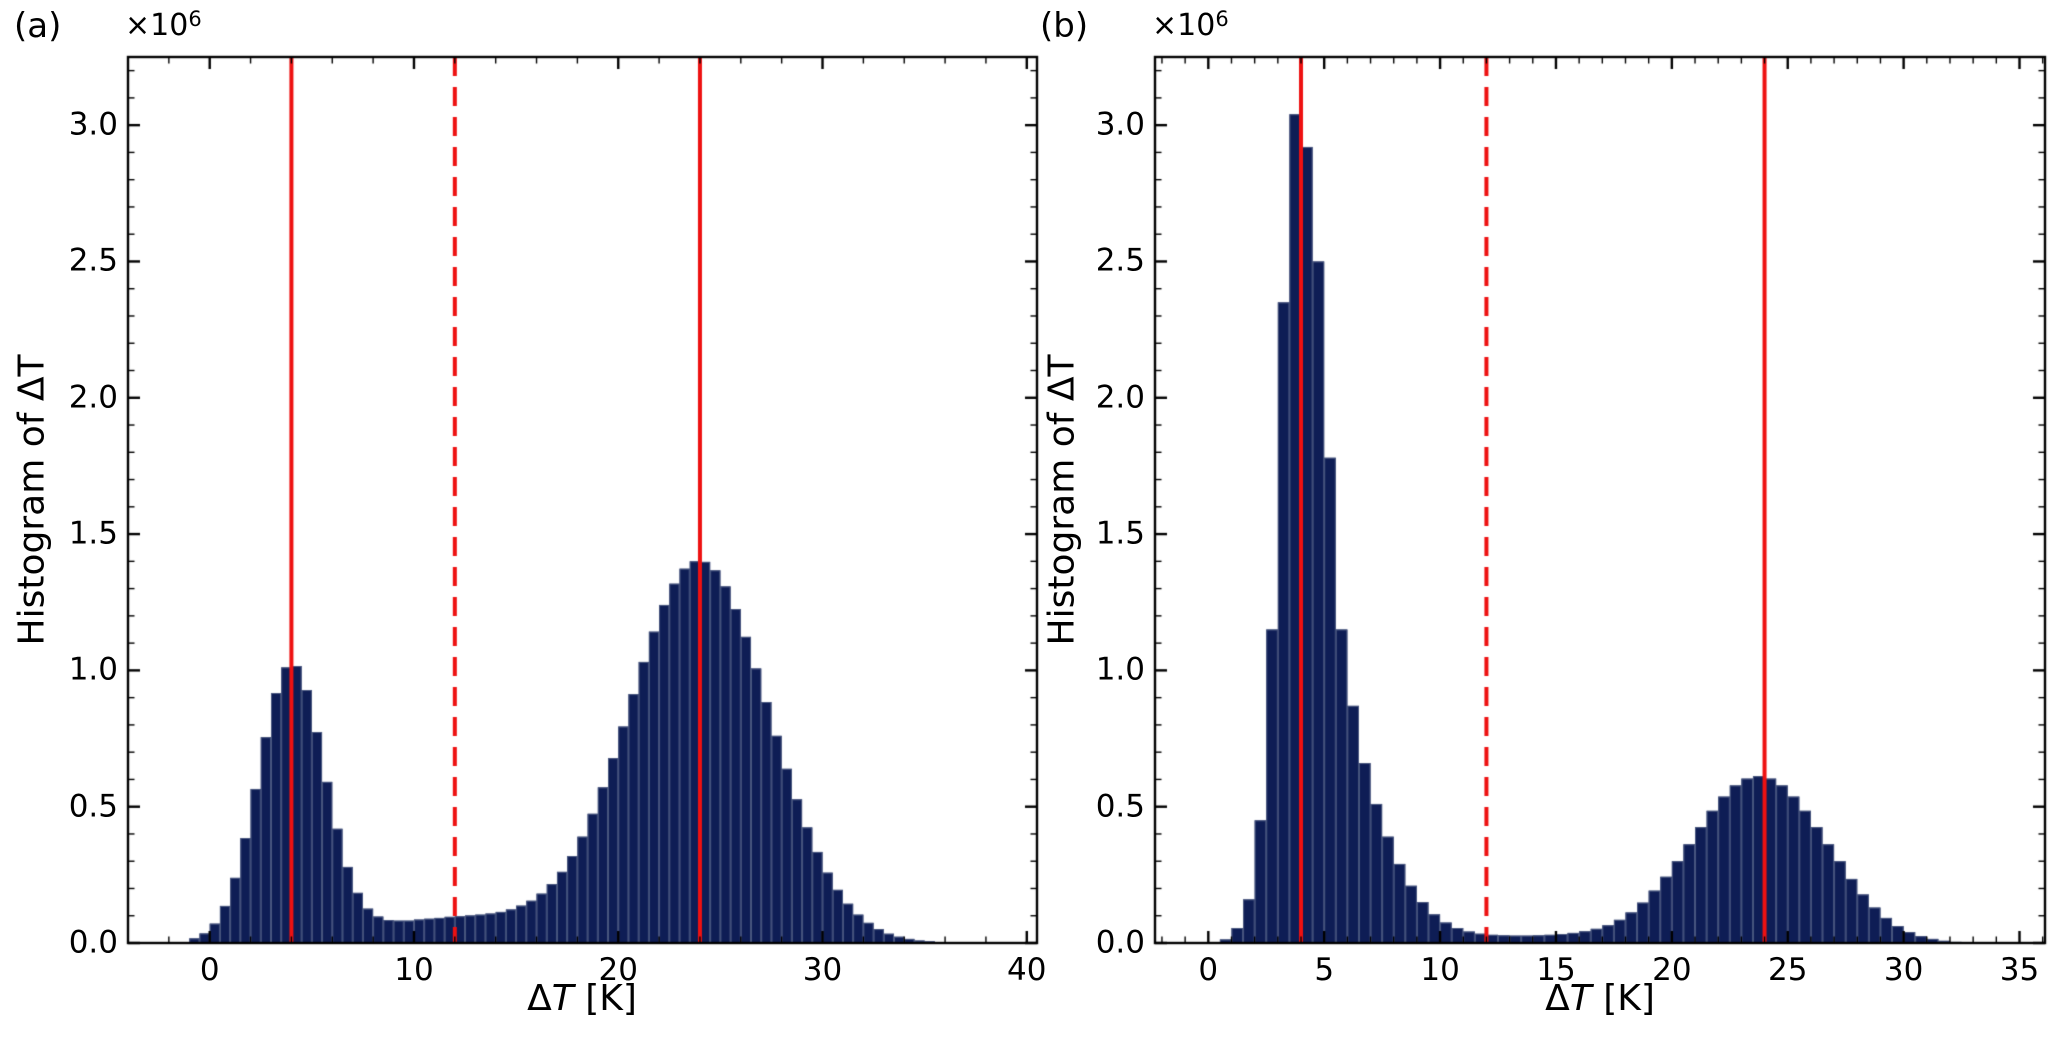  I want to click on x-tick-label: 25, so click(1788, 970).